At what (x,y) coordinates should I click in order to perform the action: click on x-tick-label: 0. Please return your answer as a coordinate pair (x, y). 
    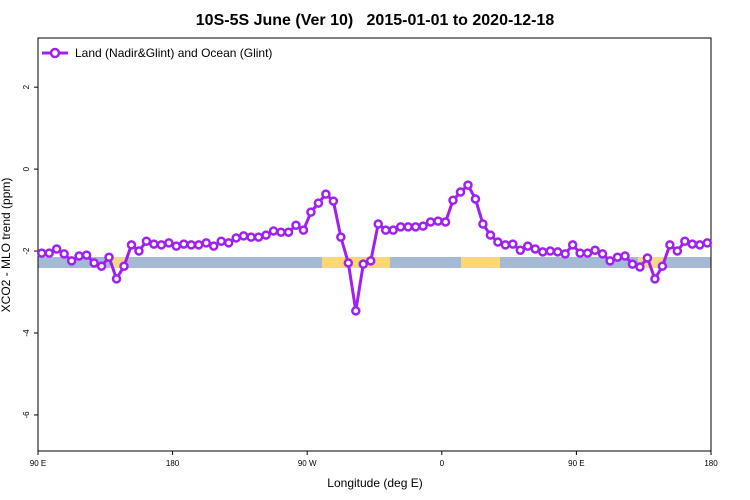
    Looking at the image, I should click on (442, 463).